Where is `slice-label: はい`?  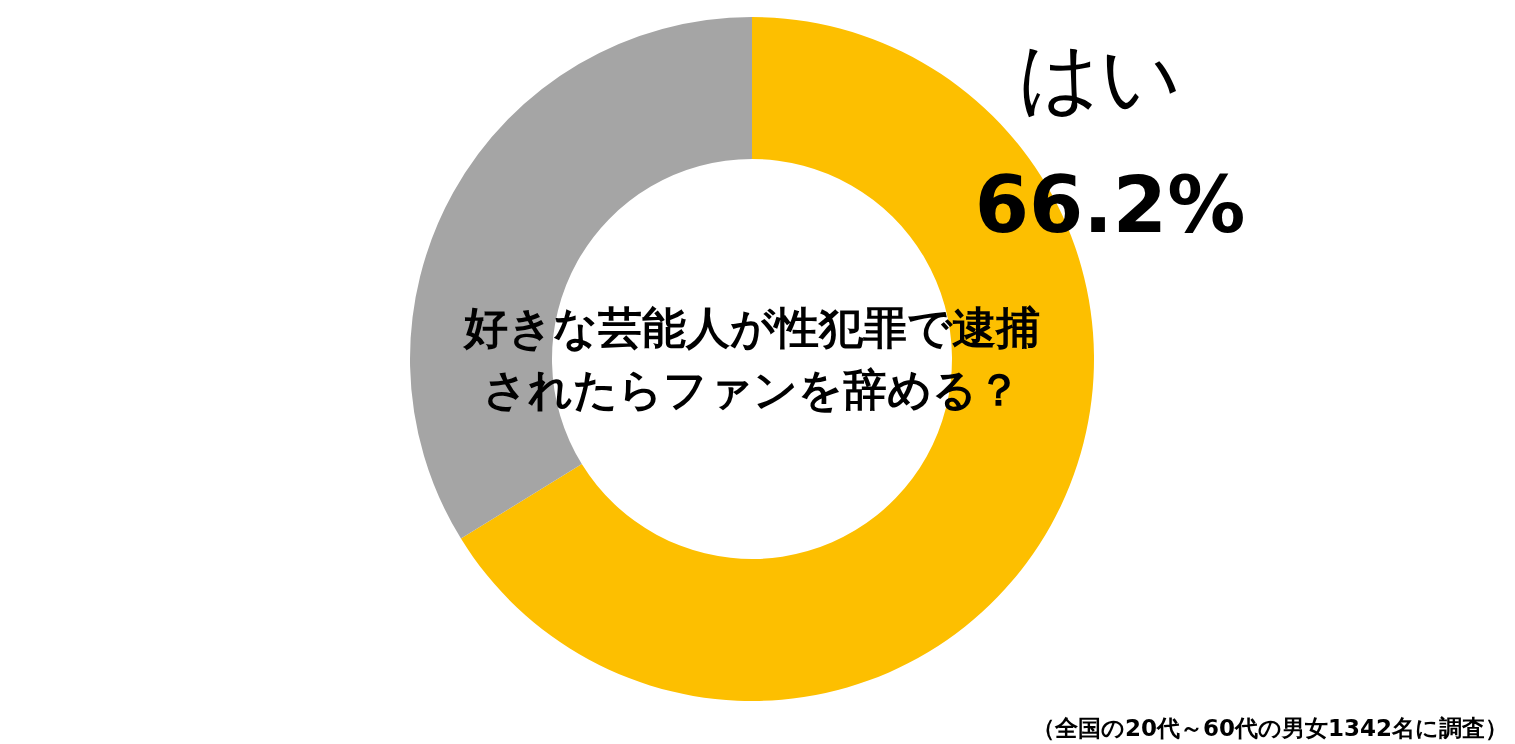
slice-label: はい is located at coordinates (1100, 77).